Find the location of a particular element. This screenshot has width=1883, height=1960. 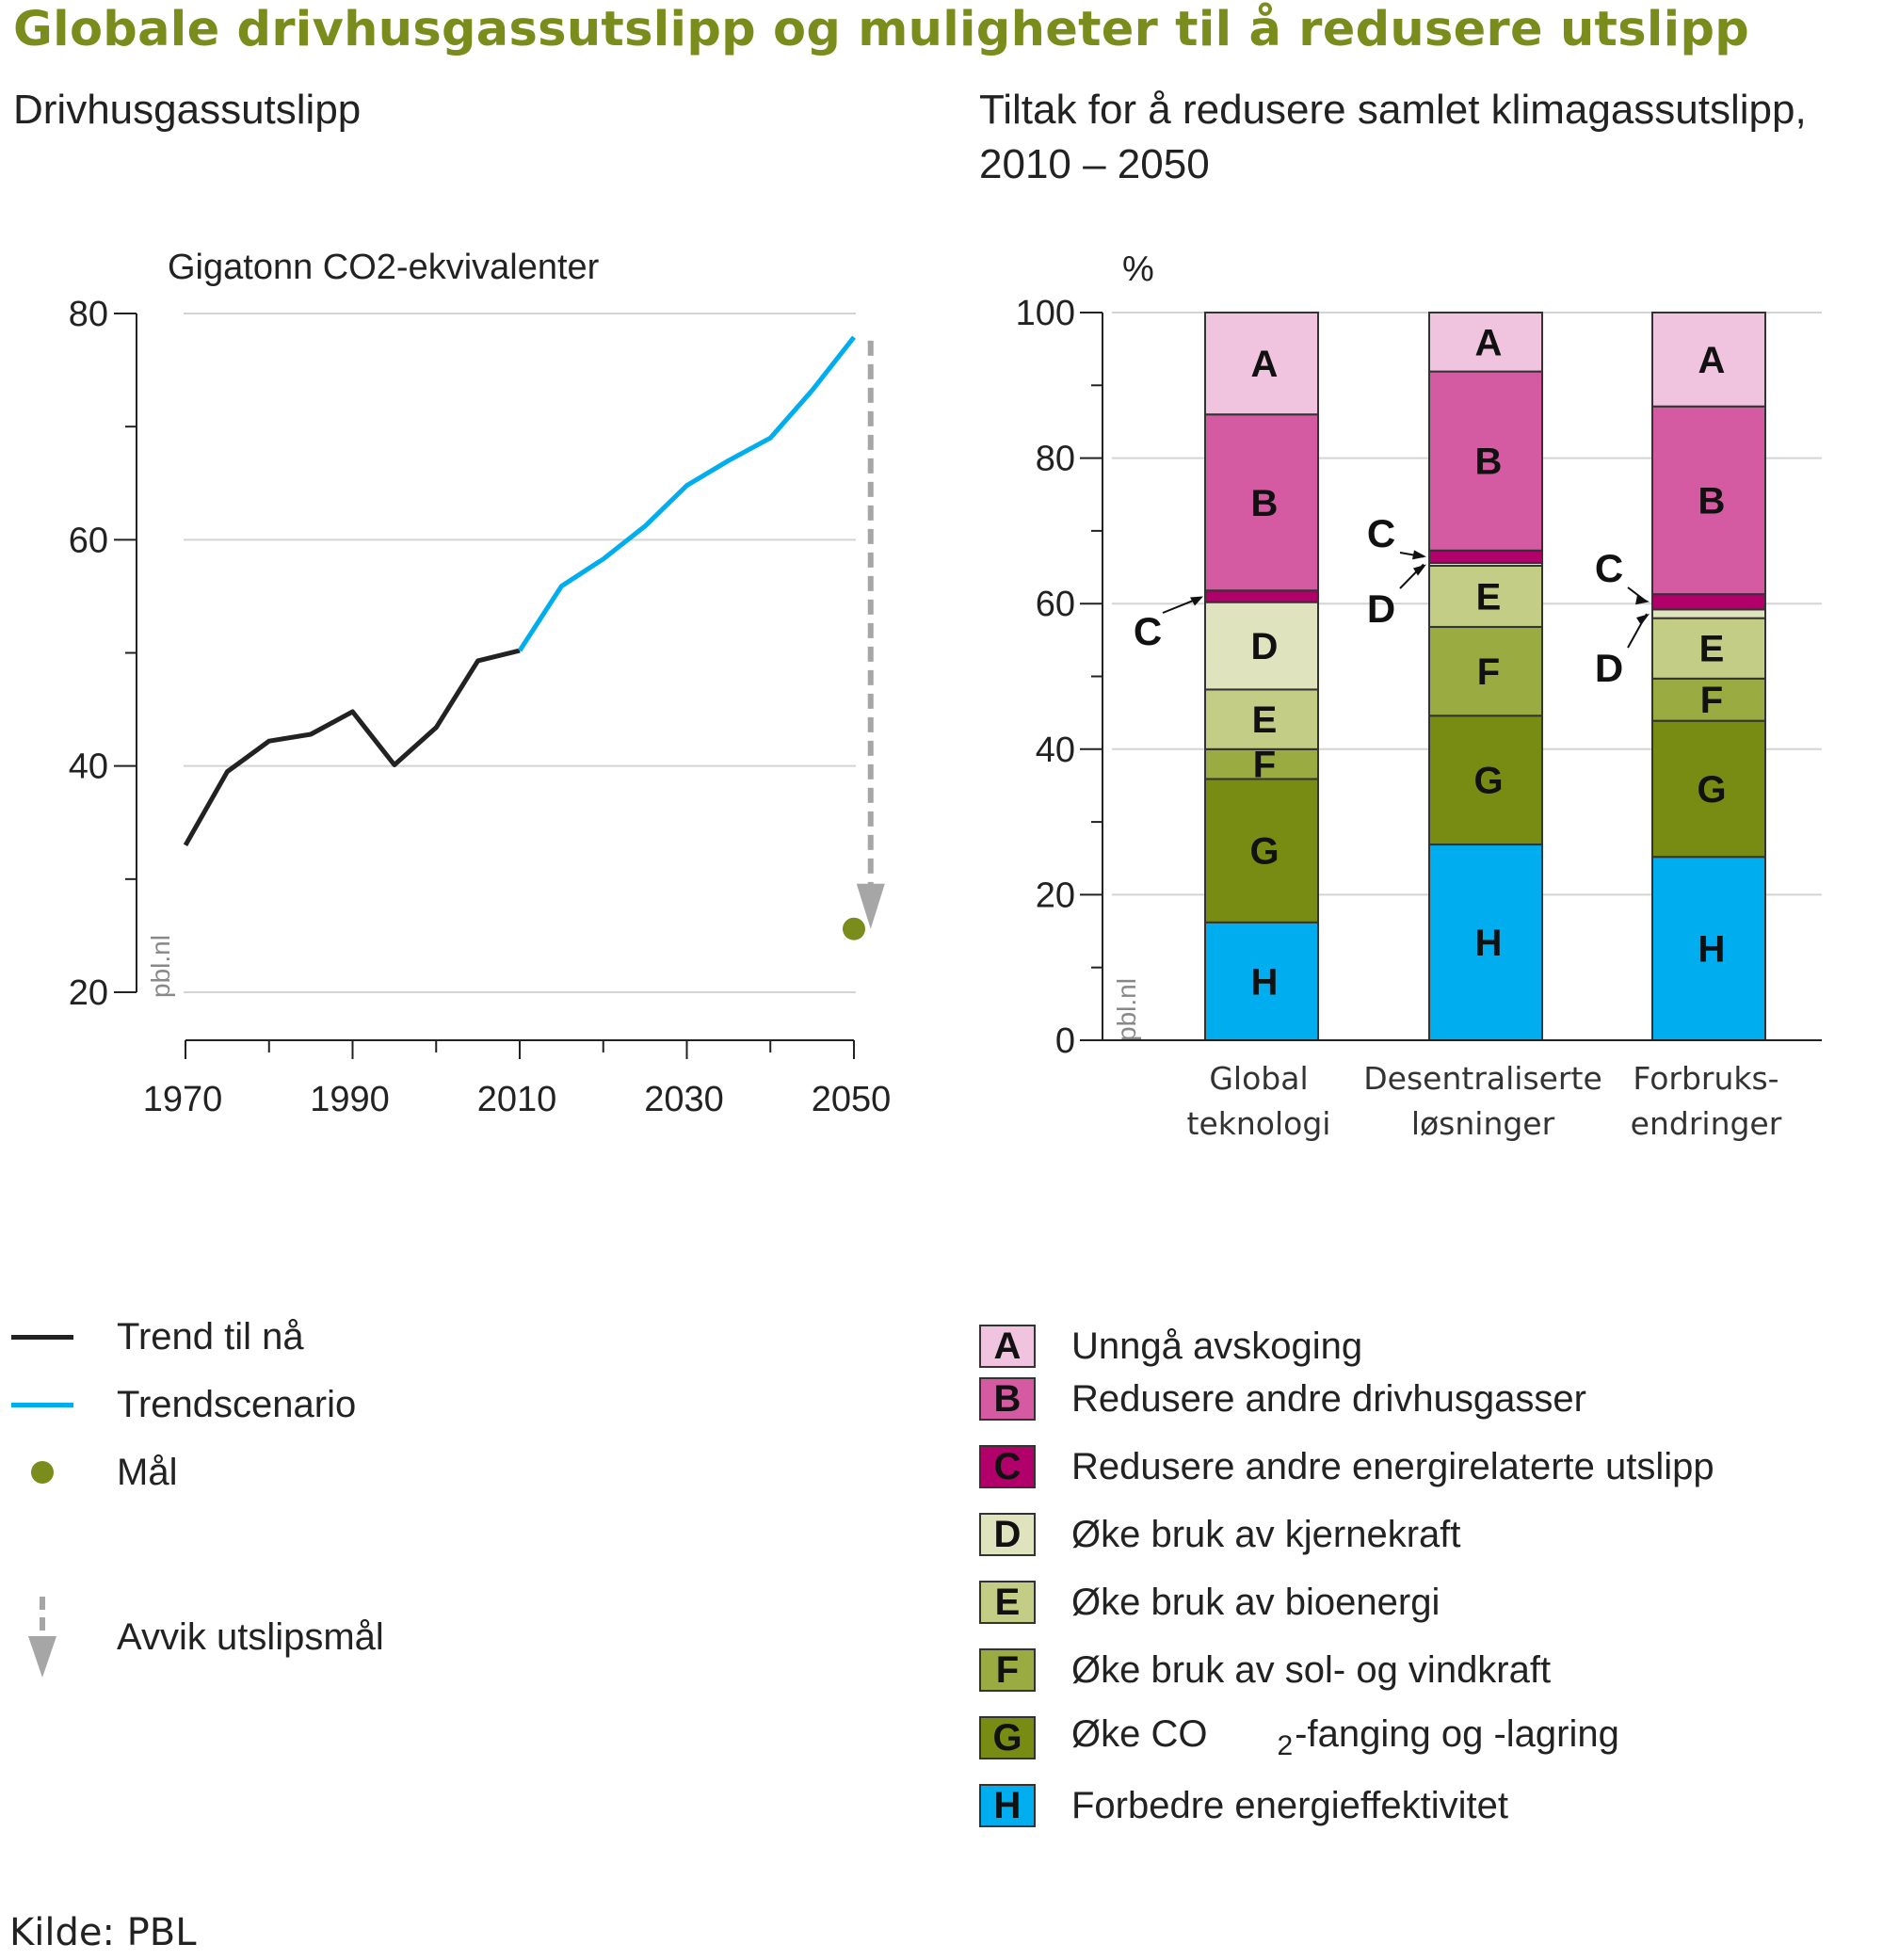

legend-item: B Redusere andre drivhusgasser is located at coordinates (1282, 1399).